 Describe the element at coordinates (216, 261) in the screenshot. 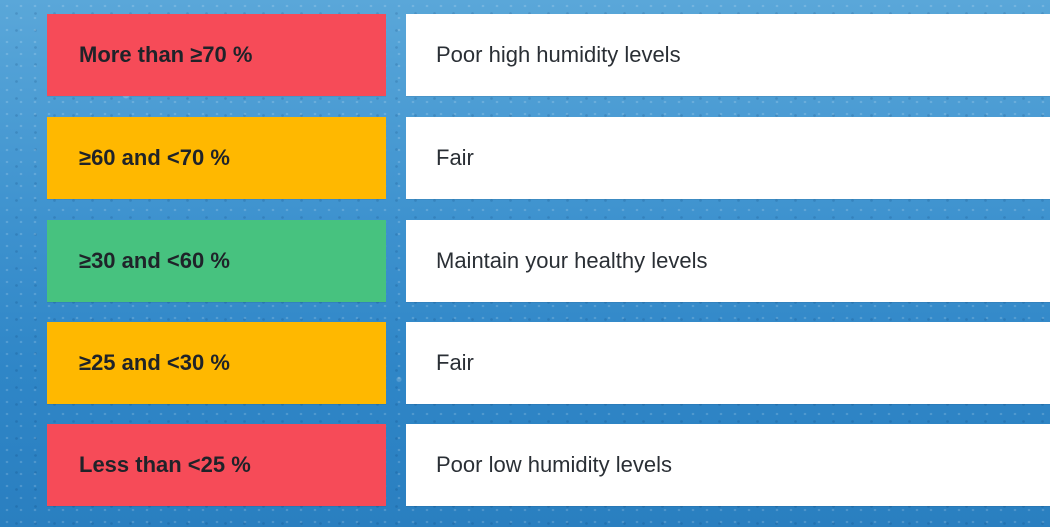

I see `humidity-range-label: ≥30 and <60 %` at that location.